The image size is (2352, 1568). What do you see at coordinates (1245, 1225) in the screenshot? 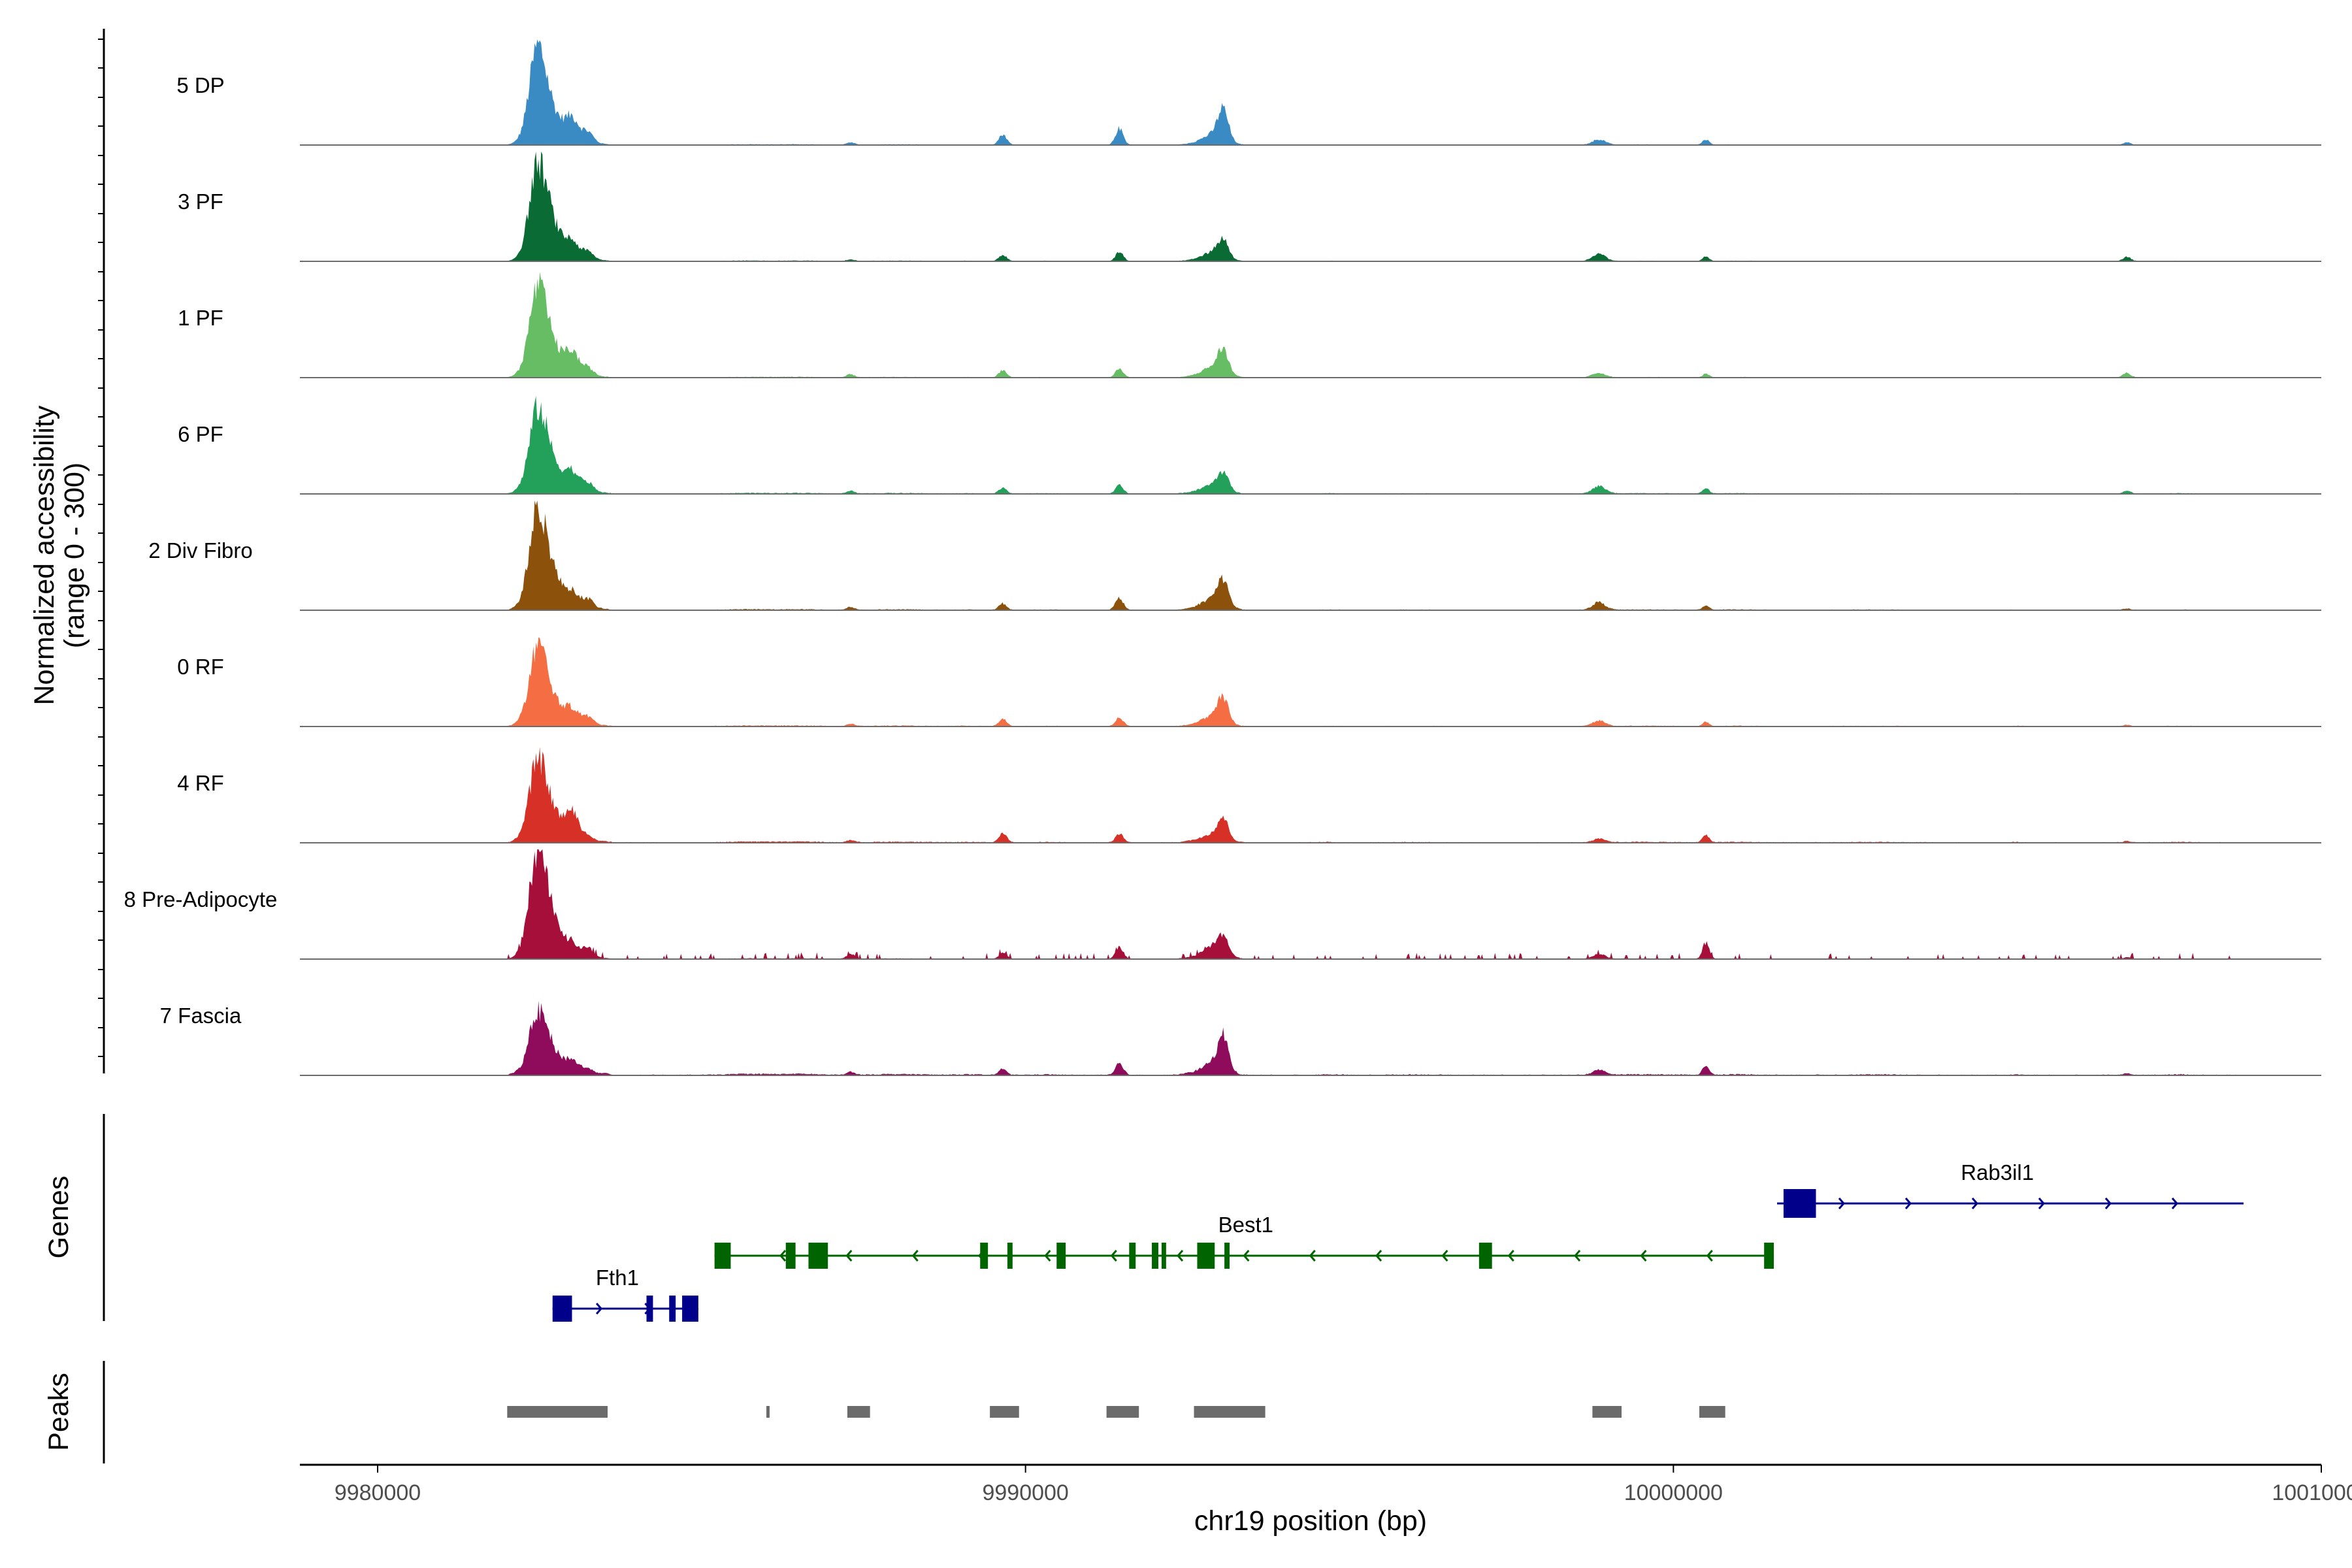
I see `gene-label: Best1` at bounding box center [1245, 1225].